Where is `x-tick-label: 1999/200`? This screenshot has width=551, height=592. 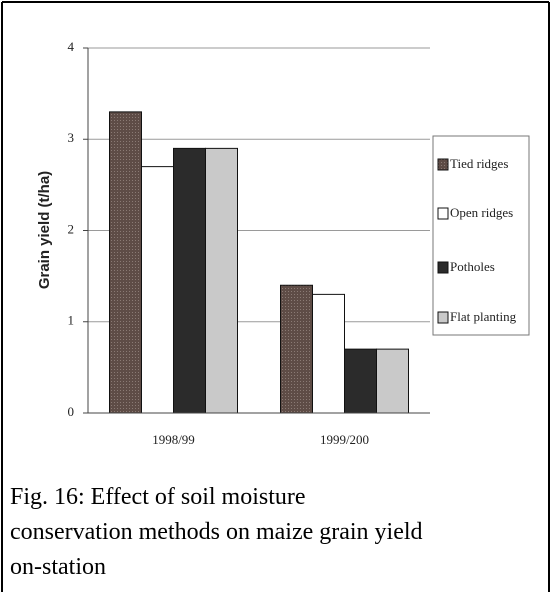 x-tick-label: 1999/200 is located at coordinates (344, 439).